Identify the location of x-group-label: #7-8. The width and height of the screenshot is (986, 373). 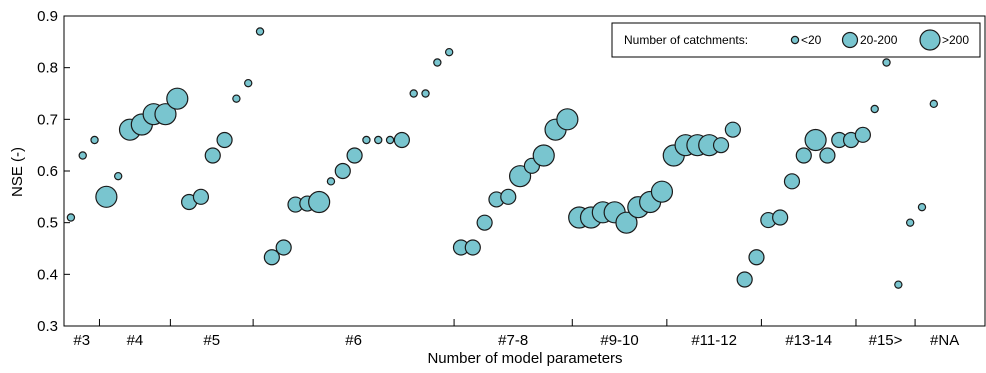
(513, 340).